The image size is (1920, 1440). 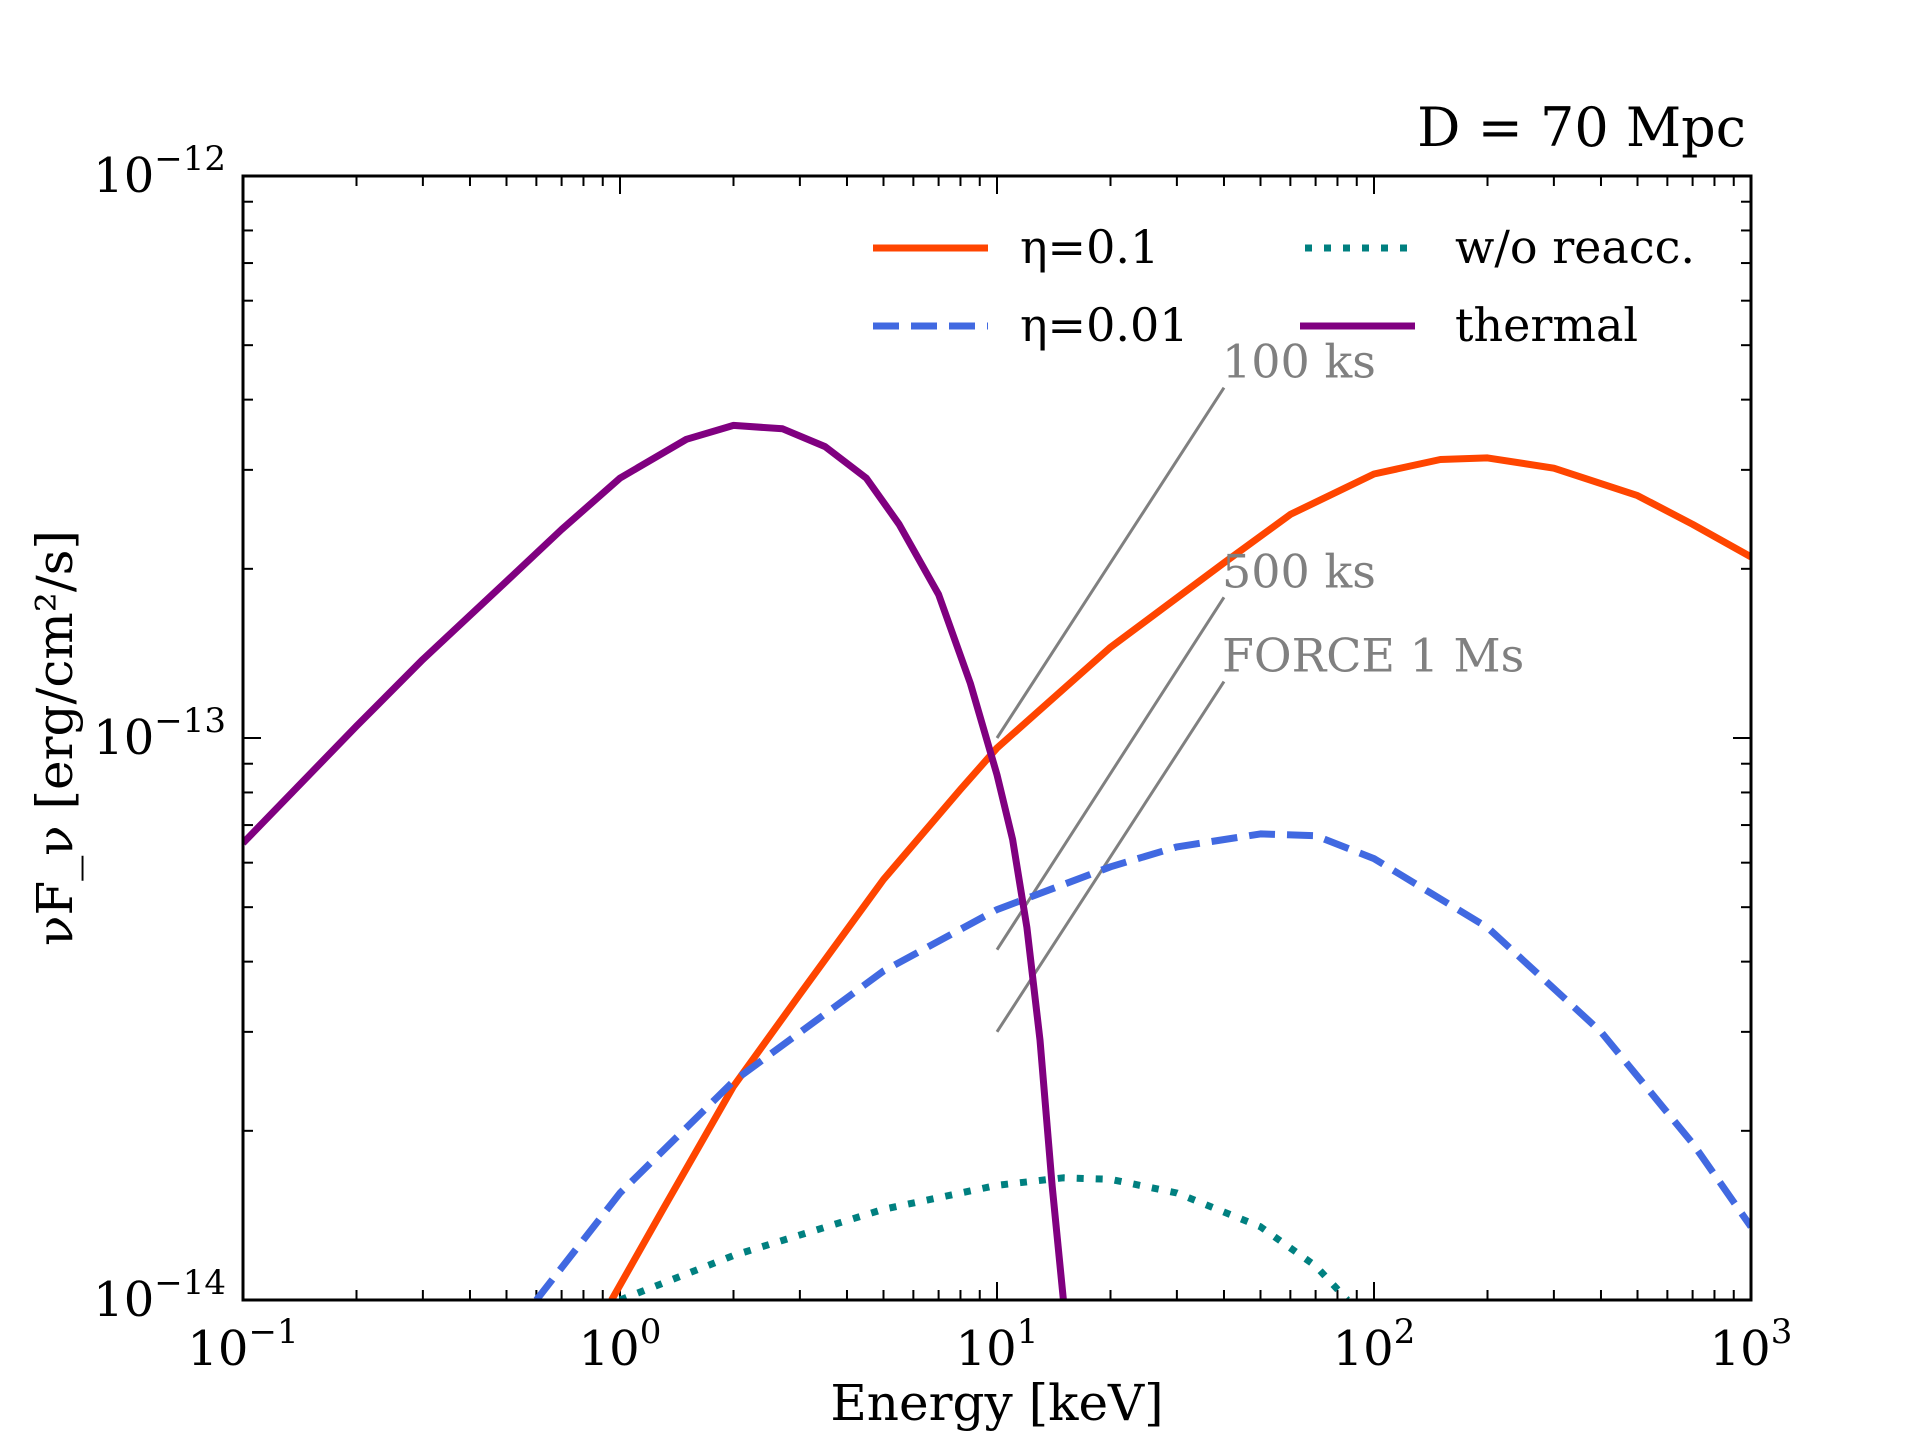 What do you see at coordinates (620, 1344) in the screenshot?
I see `x-tick-label: 10⁰` at bounding box center [620, 1344].